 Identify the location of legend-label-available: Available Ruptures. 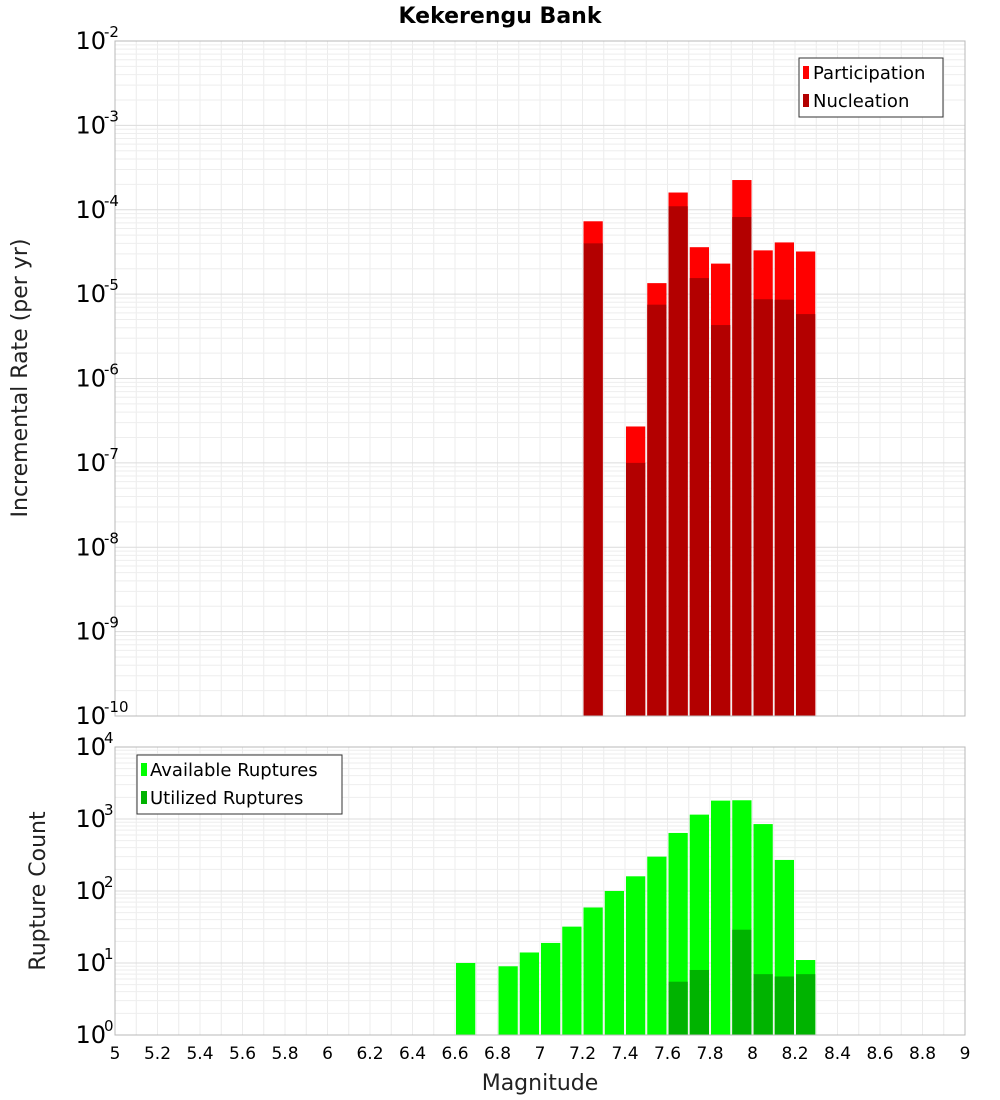
(234, 770).